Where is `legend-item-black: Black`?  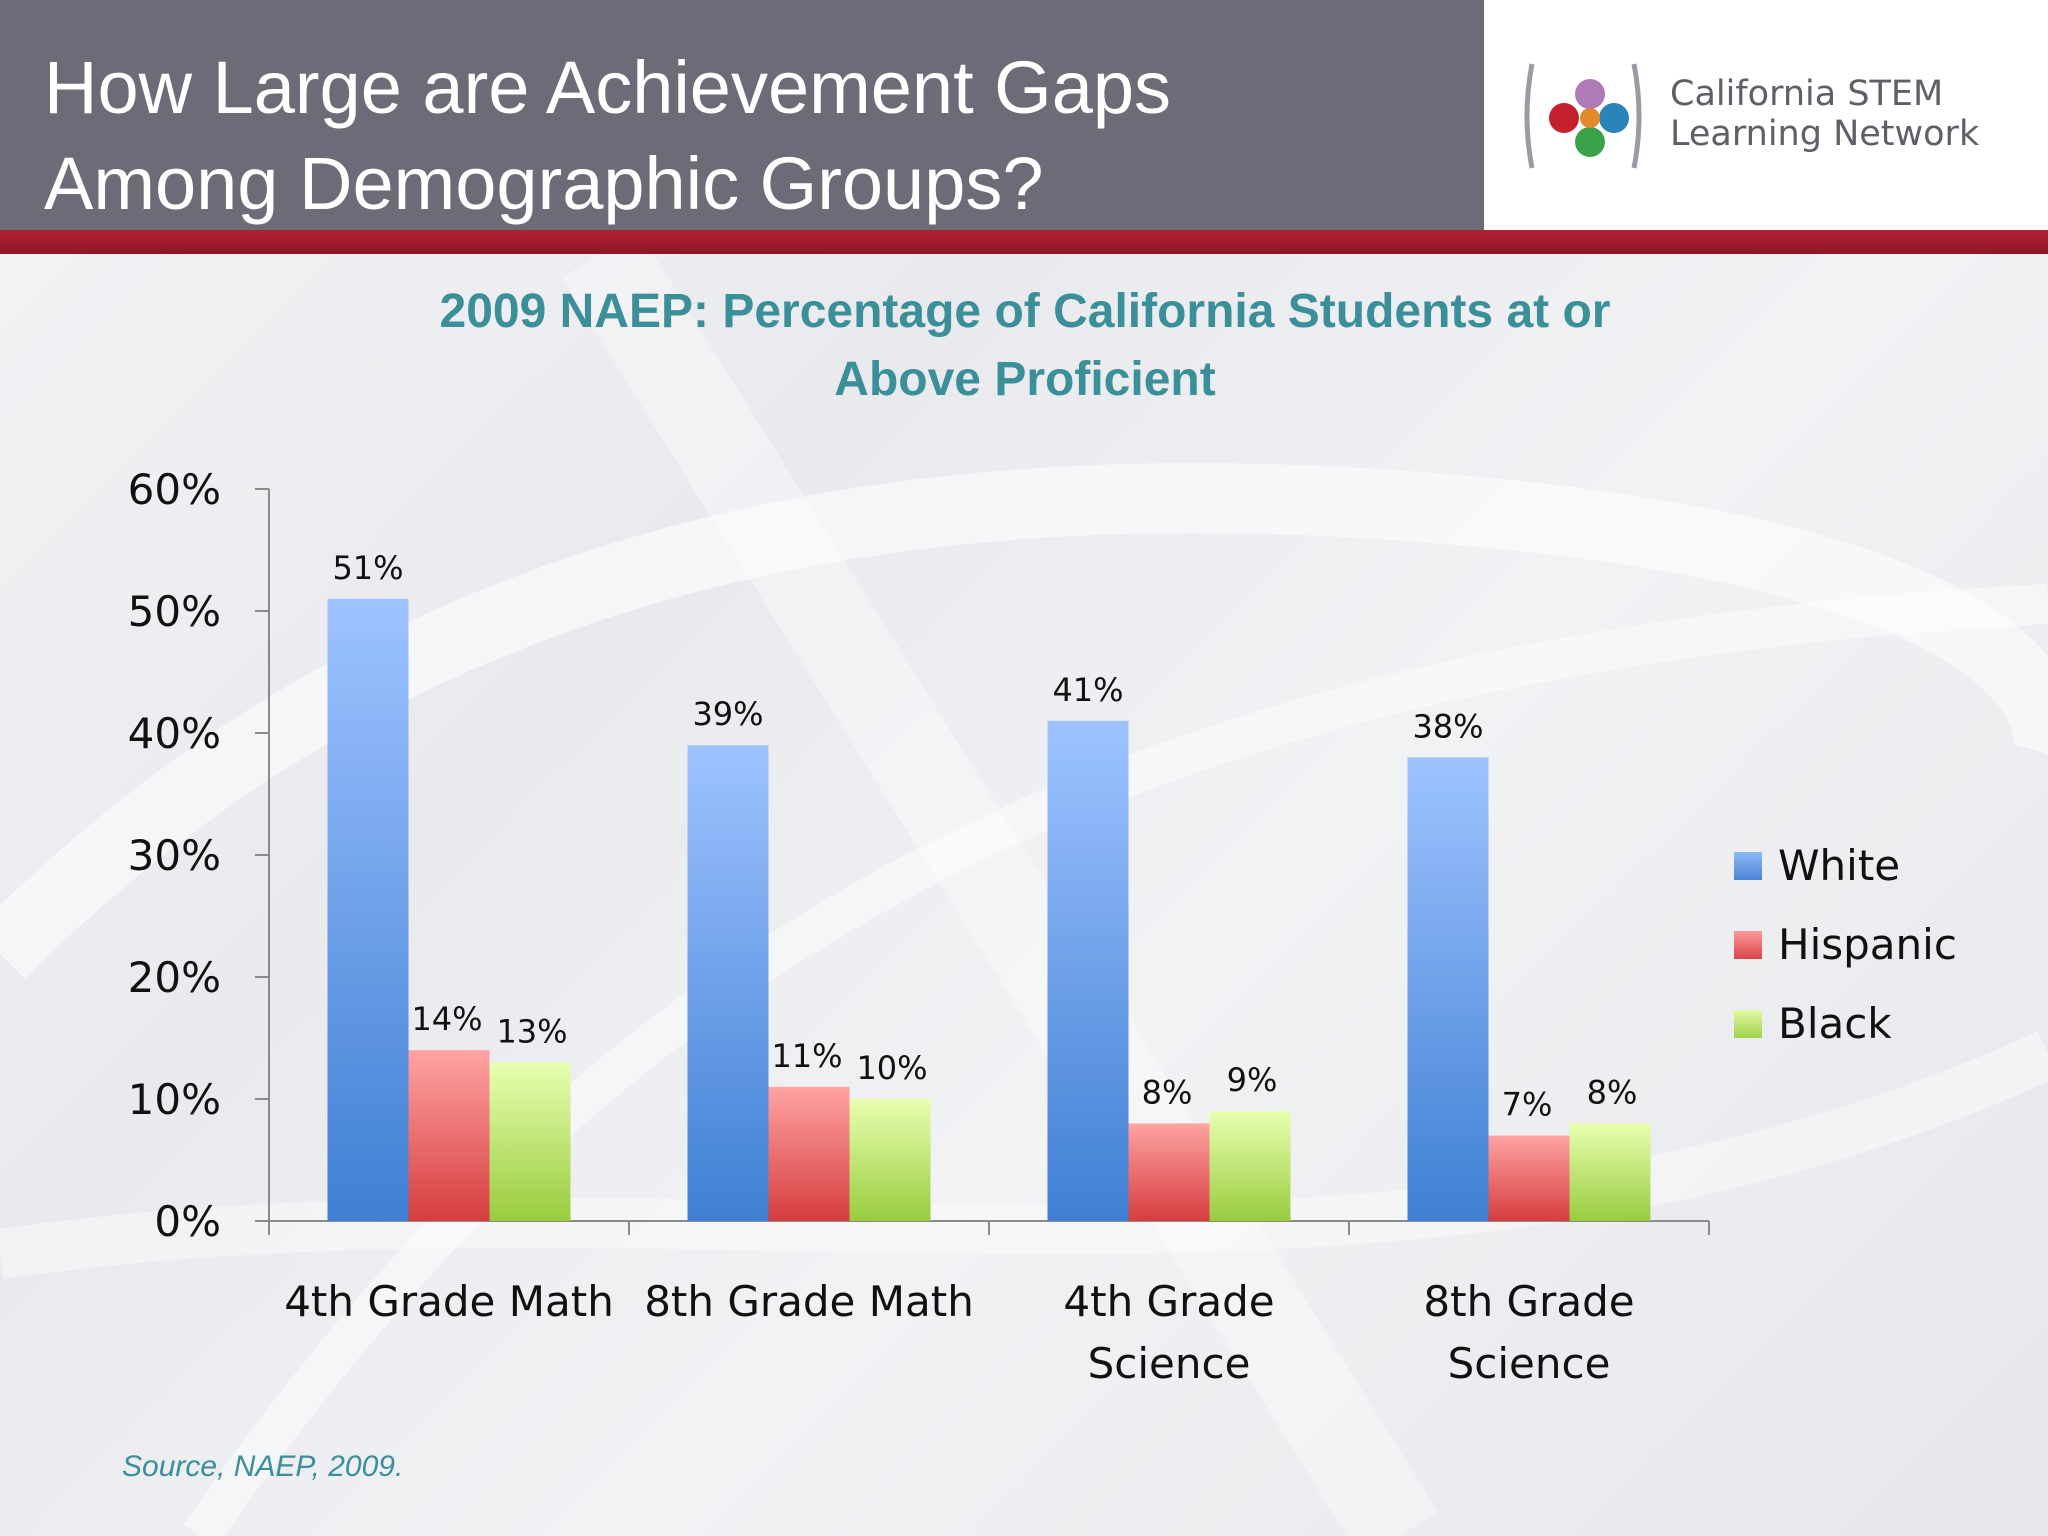
legend-item-black: Black is located at coordinates (1845, 1023).